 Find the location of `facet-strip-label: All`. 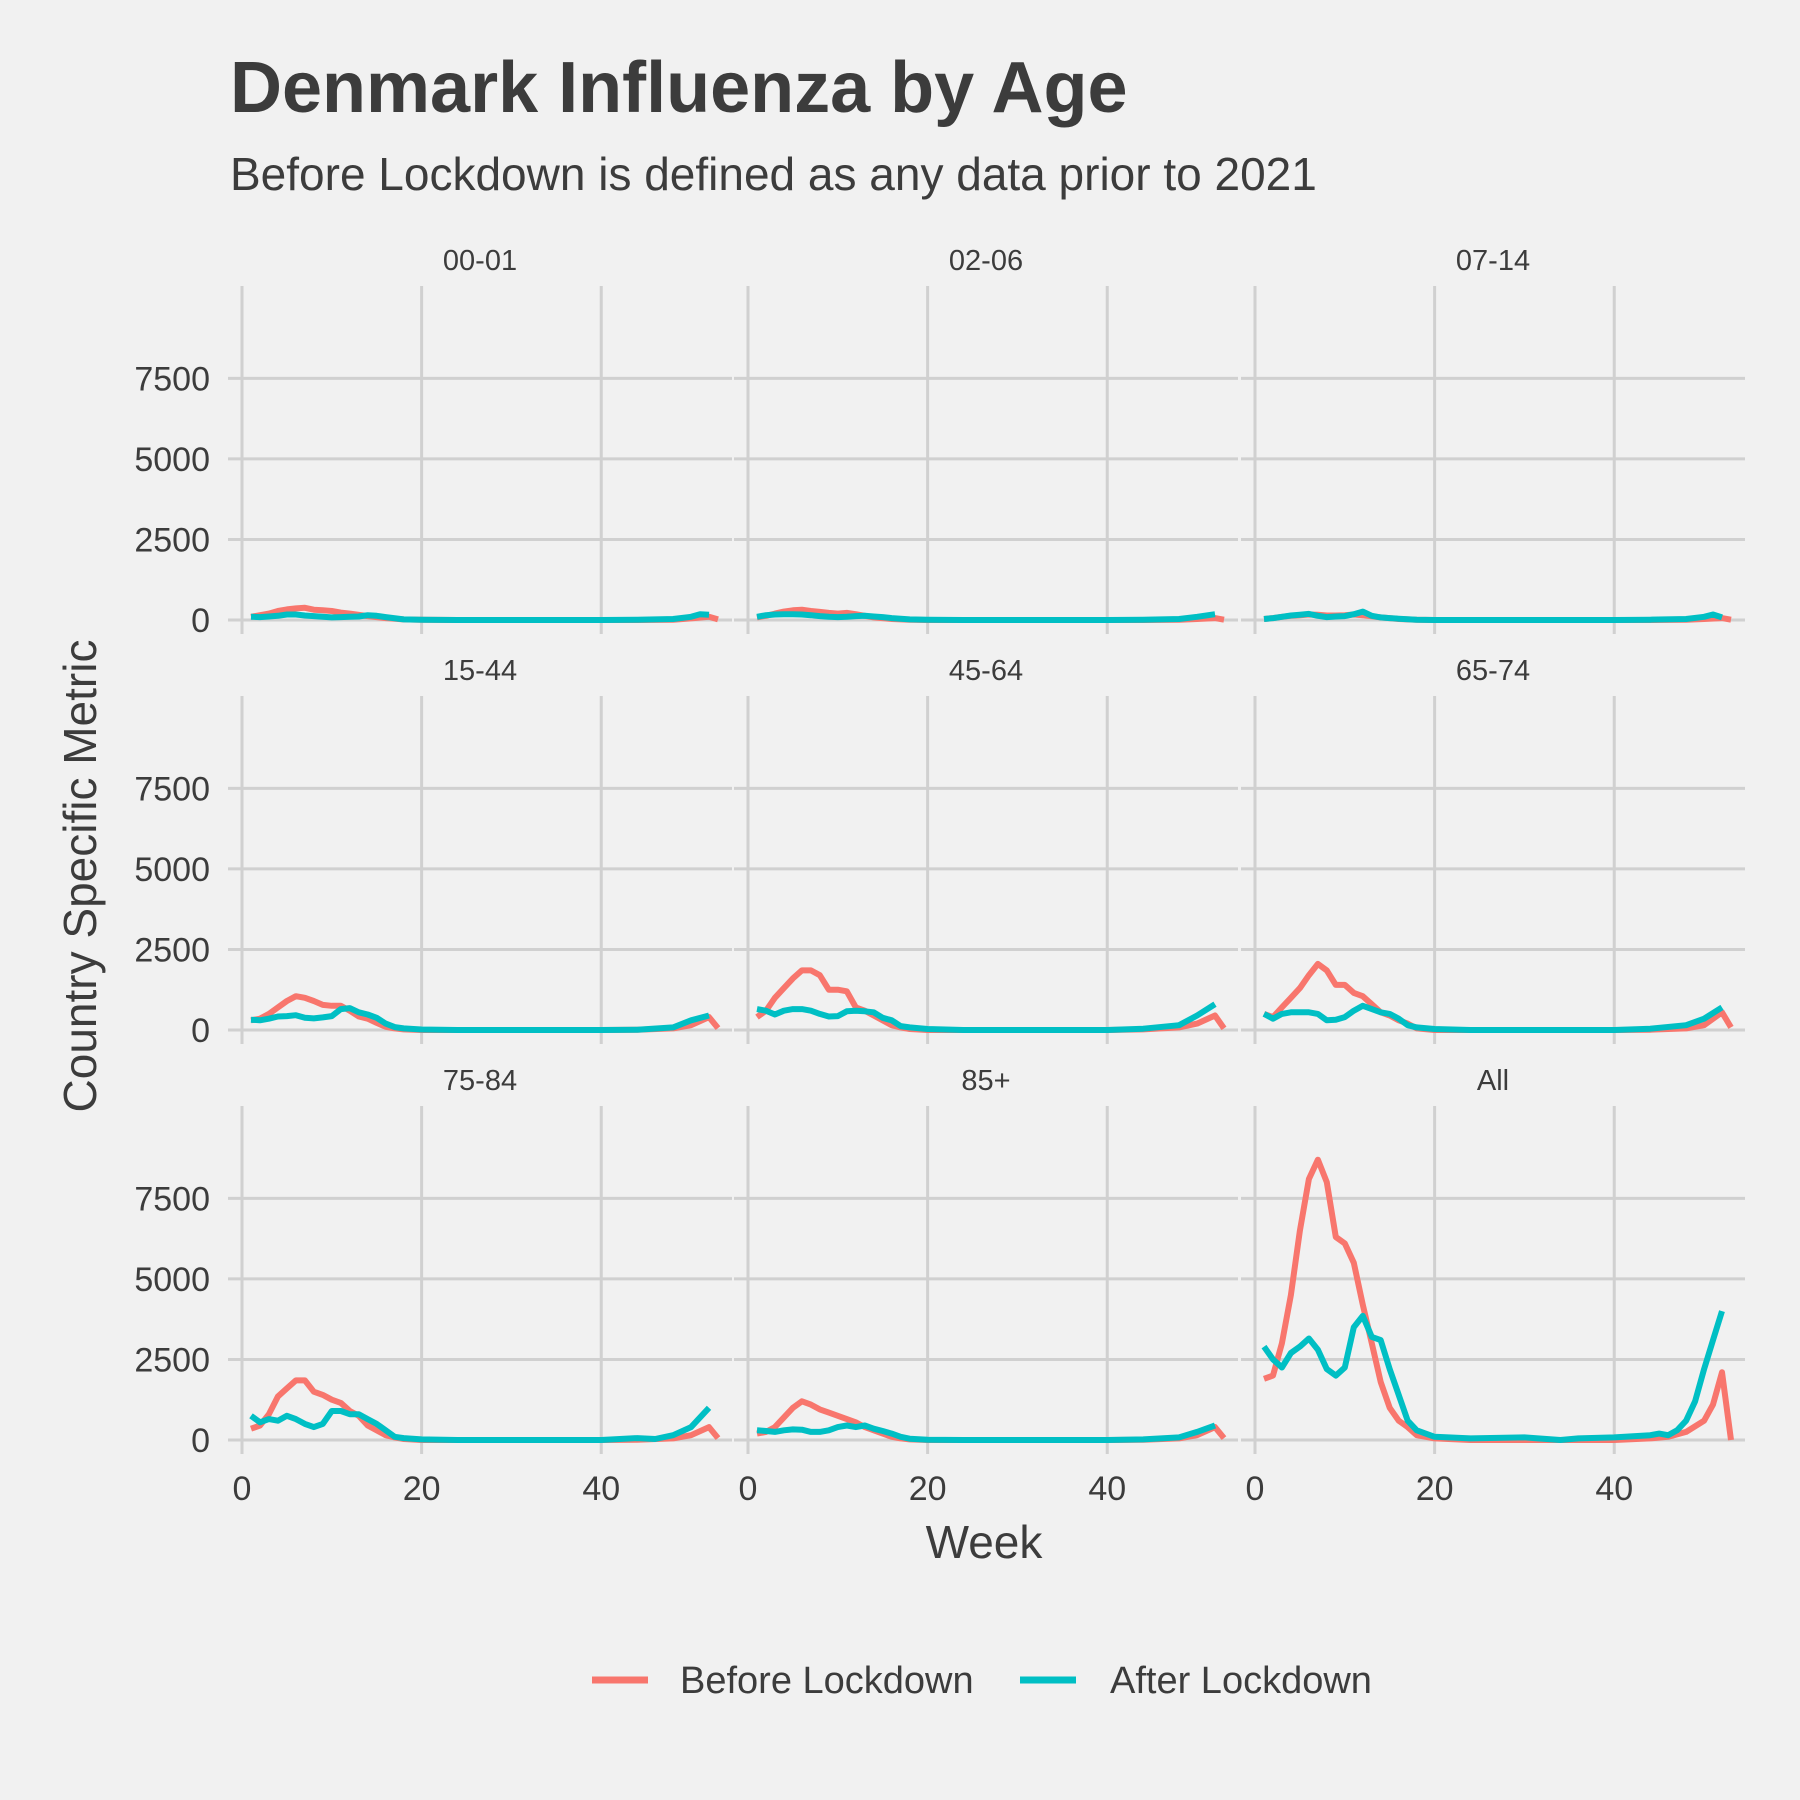

facet-strip-label: All is located at coordinates (1493, 1081).